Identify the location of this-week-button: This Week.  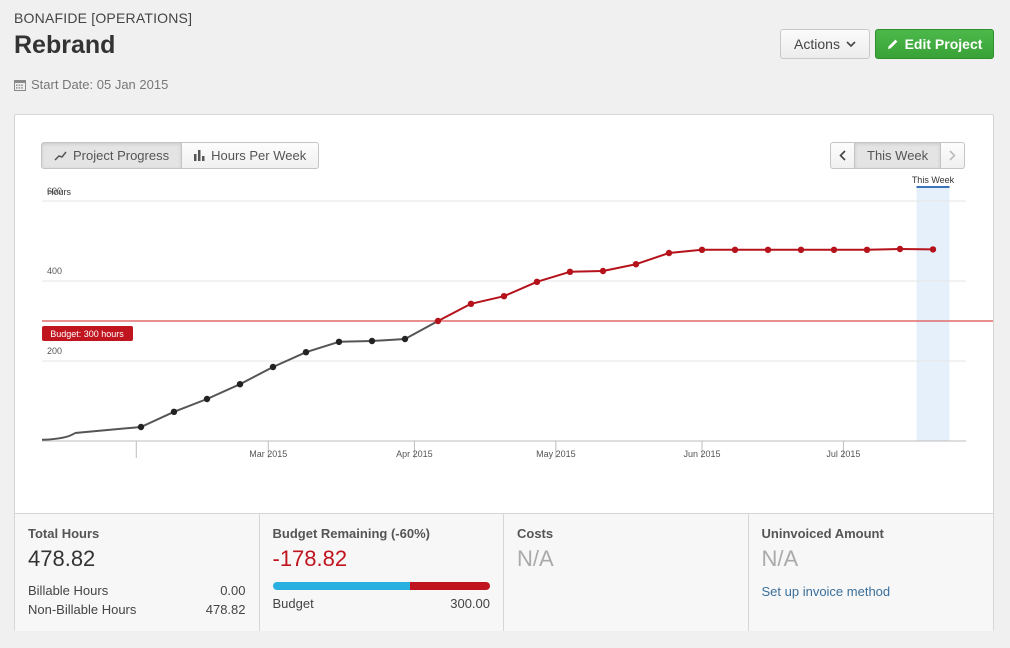
(898, 155).